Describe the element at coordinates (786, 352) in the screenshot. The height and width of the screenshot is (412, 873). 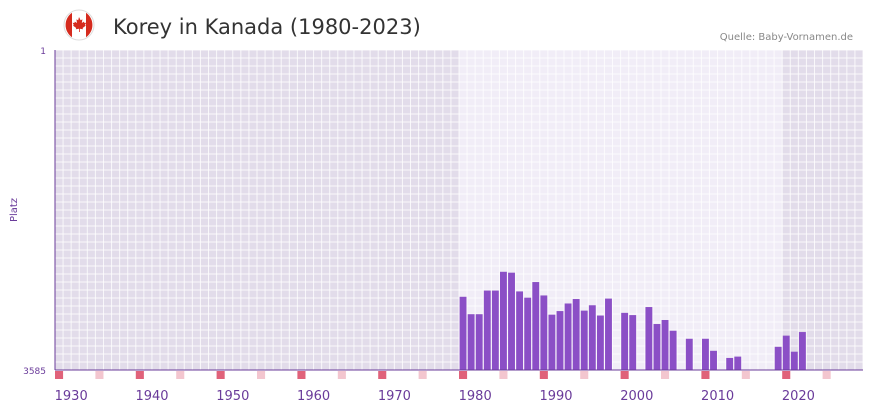
I see `bar-2018` at that location.